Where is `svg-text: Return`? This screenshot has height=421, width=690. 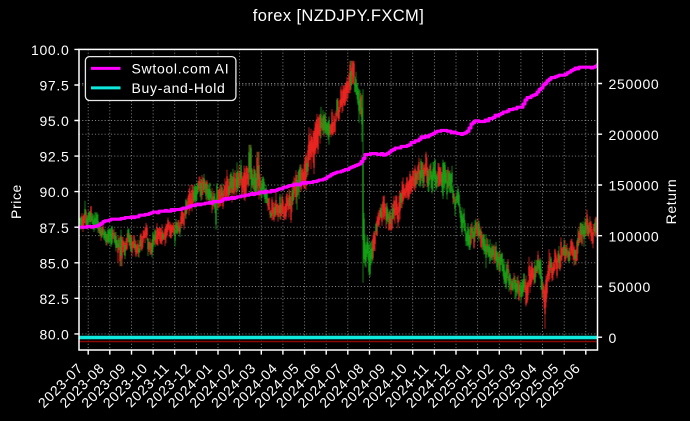 svg-text: Return is located at coordinates (671, 202).